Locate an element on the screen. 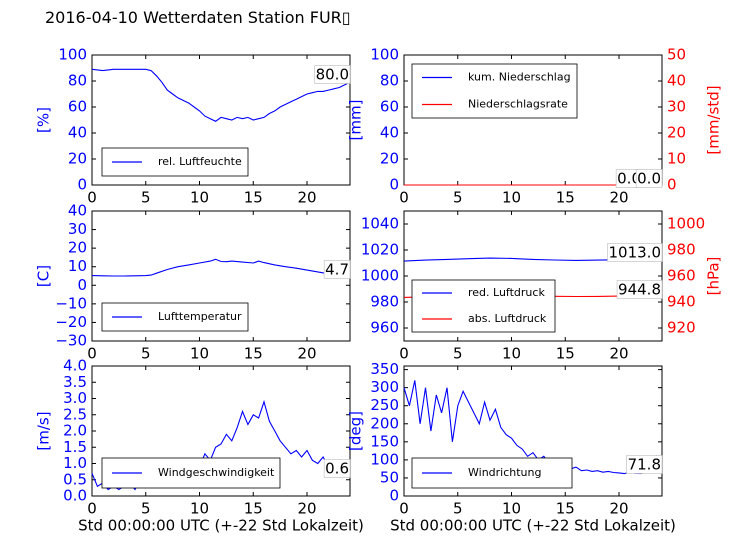  y-tick-label: 200 is located at coordinates (384, 423).